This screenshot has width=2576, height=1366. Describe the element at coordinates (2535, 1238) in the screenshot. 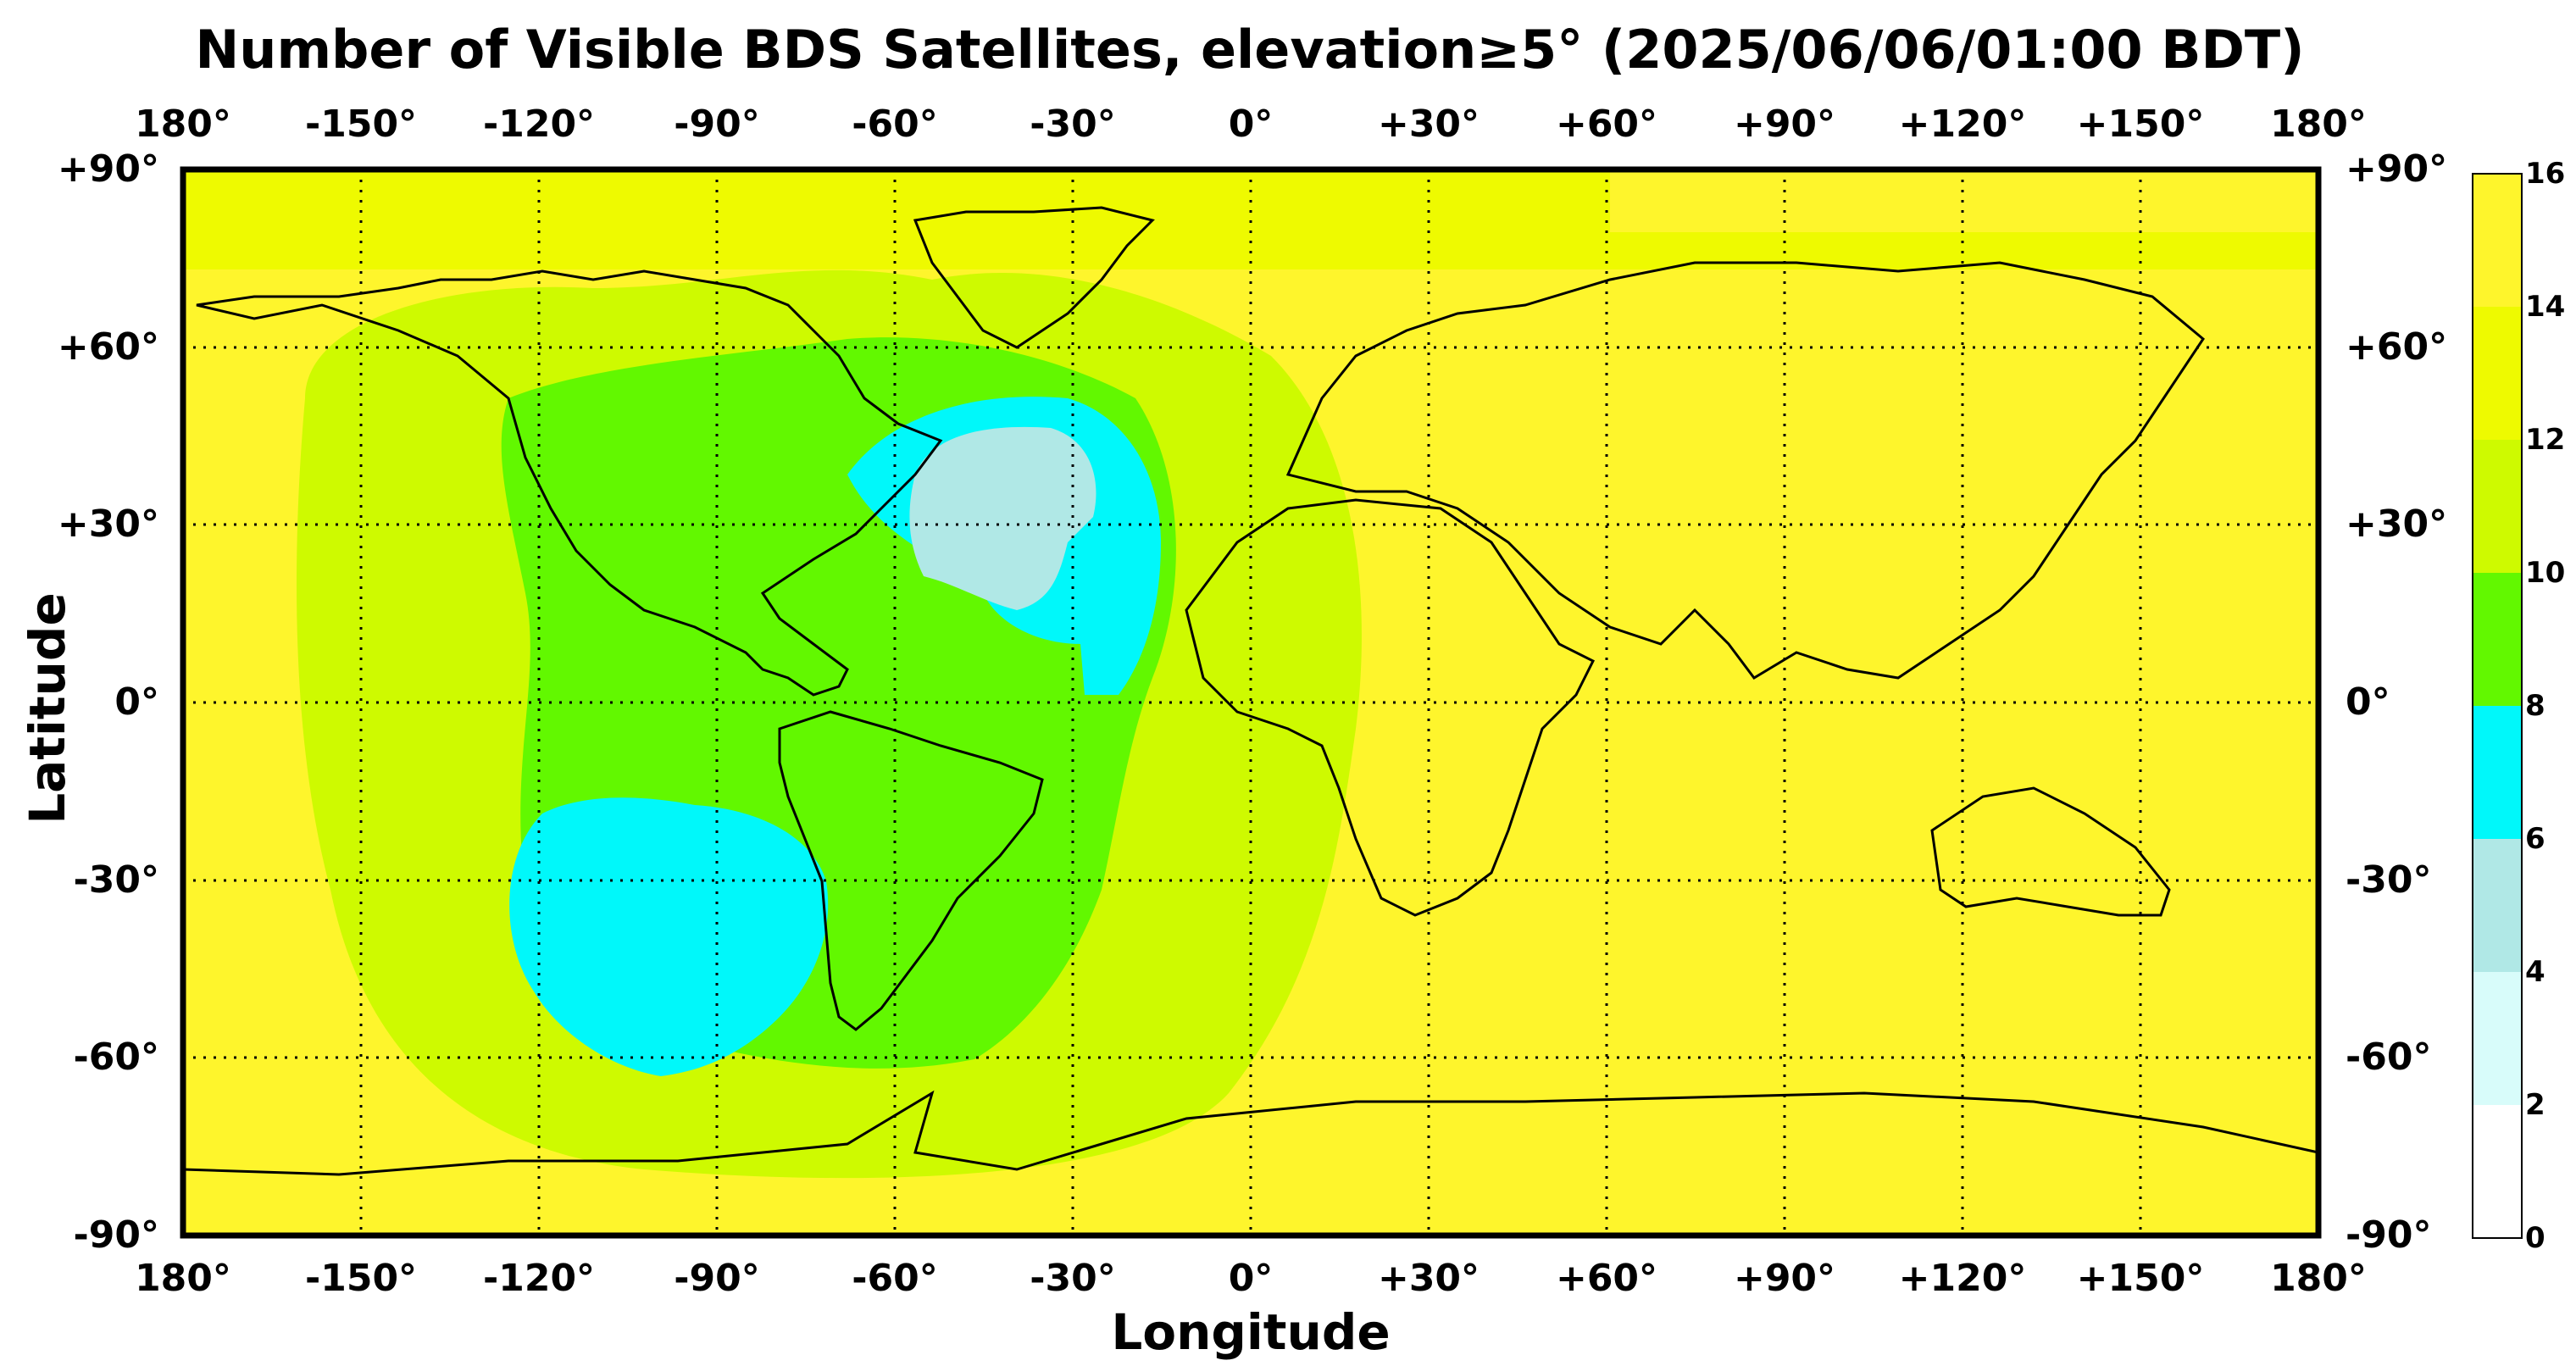

I see `colorbar-tick: 0` at that location.